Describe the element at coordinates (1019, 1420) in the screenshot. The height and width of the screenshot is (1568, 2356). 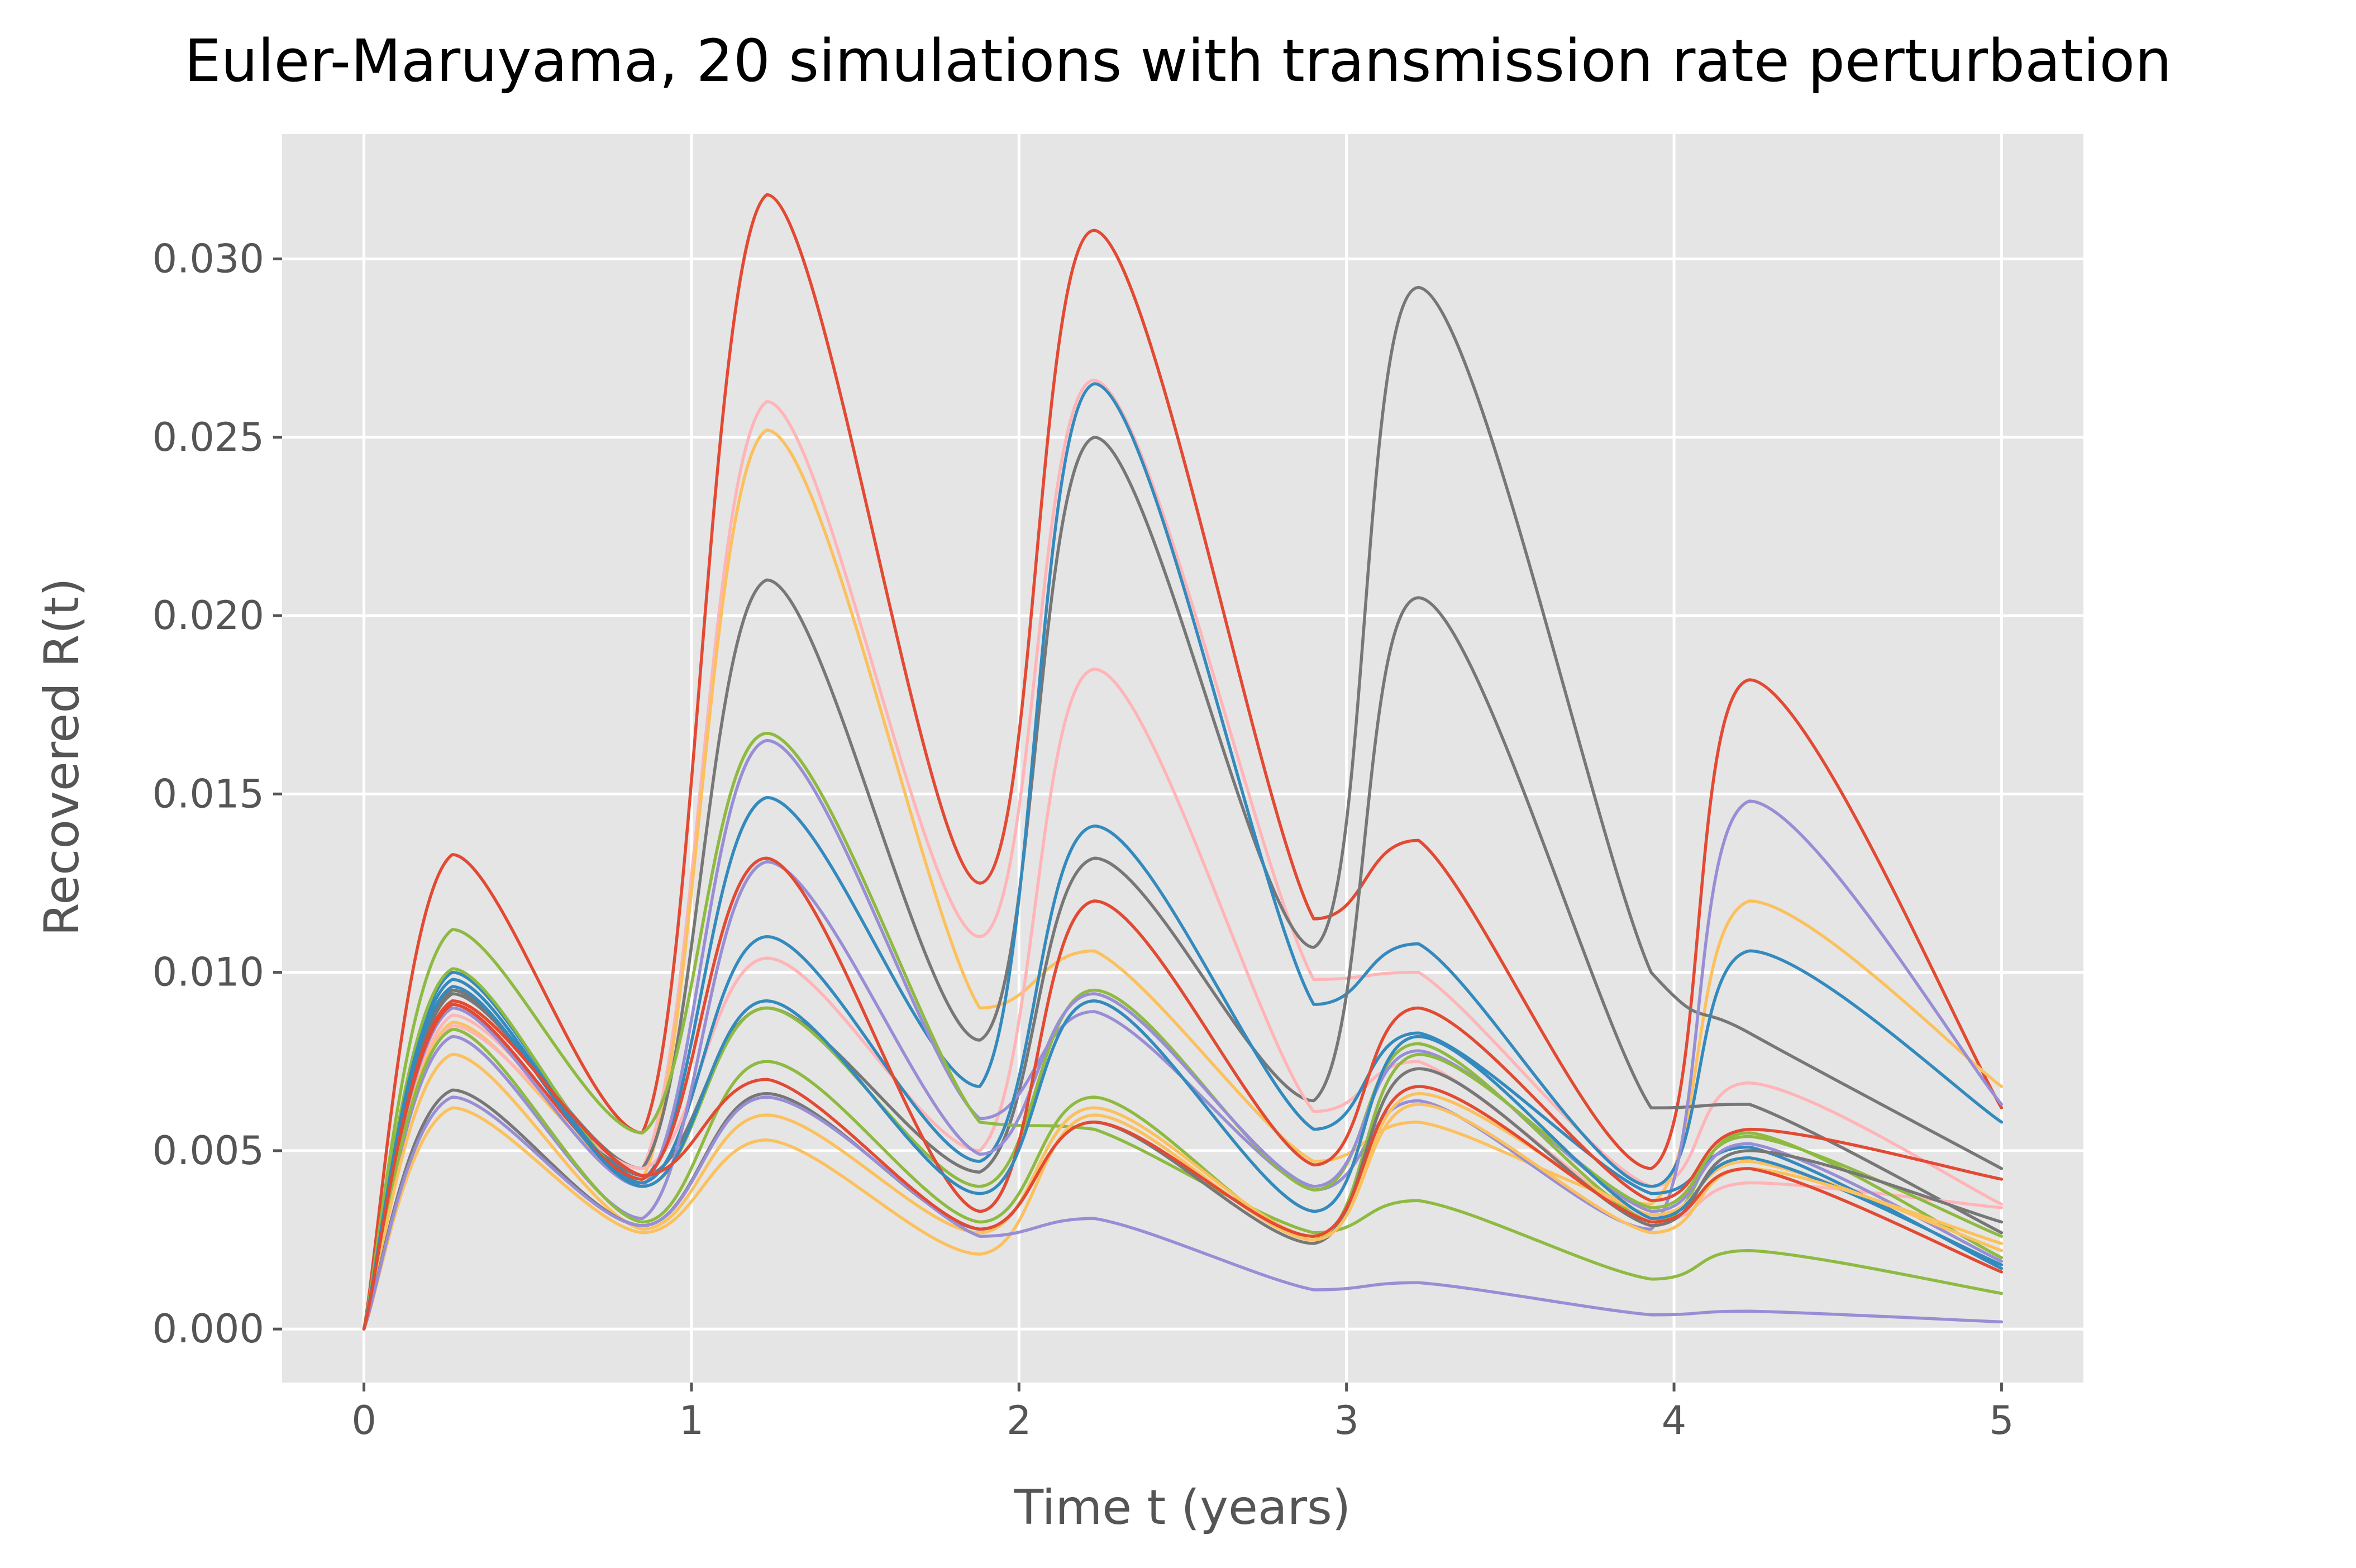
I see `x-tick-label: 2` at that location.